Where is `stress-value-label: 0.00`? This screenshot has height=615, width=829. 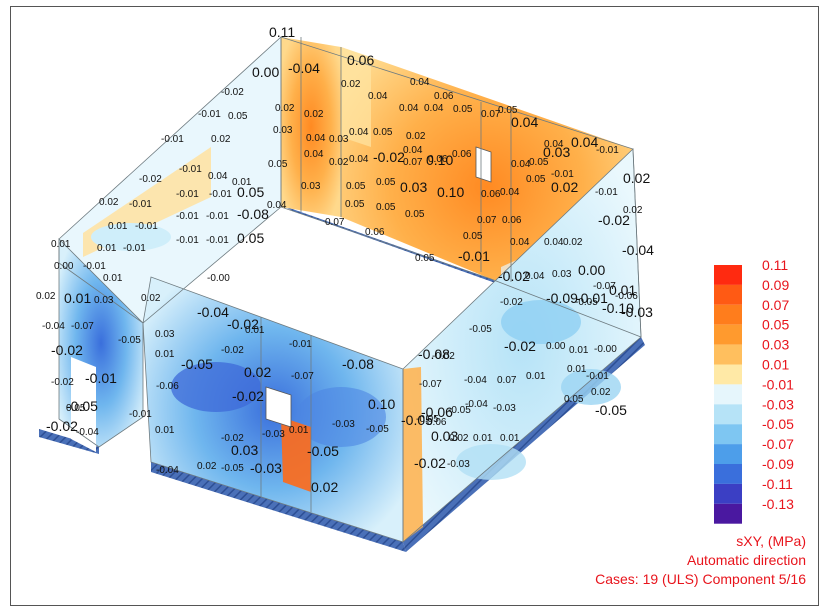
stress-value-label: 0.00 is located at coordinates (591, 270).